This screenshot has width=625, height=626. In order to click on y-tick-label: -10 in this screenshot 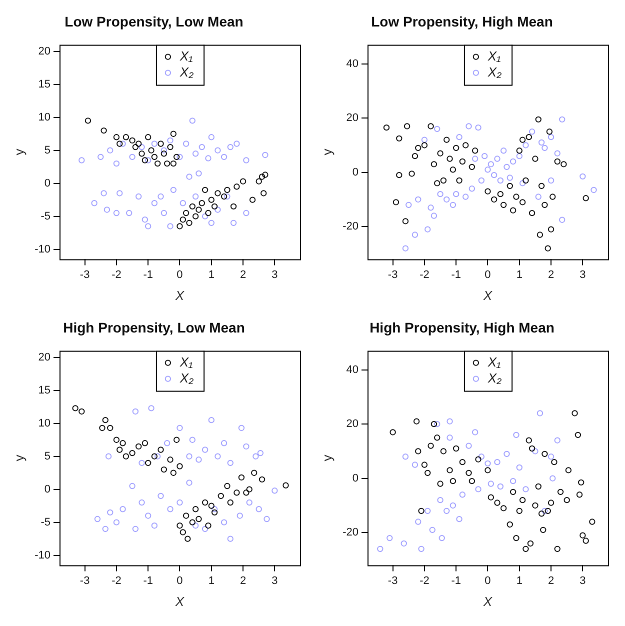, I will do `click(42, 555)`.